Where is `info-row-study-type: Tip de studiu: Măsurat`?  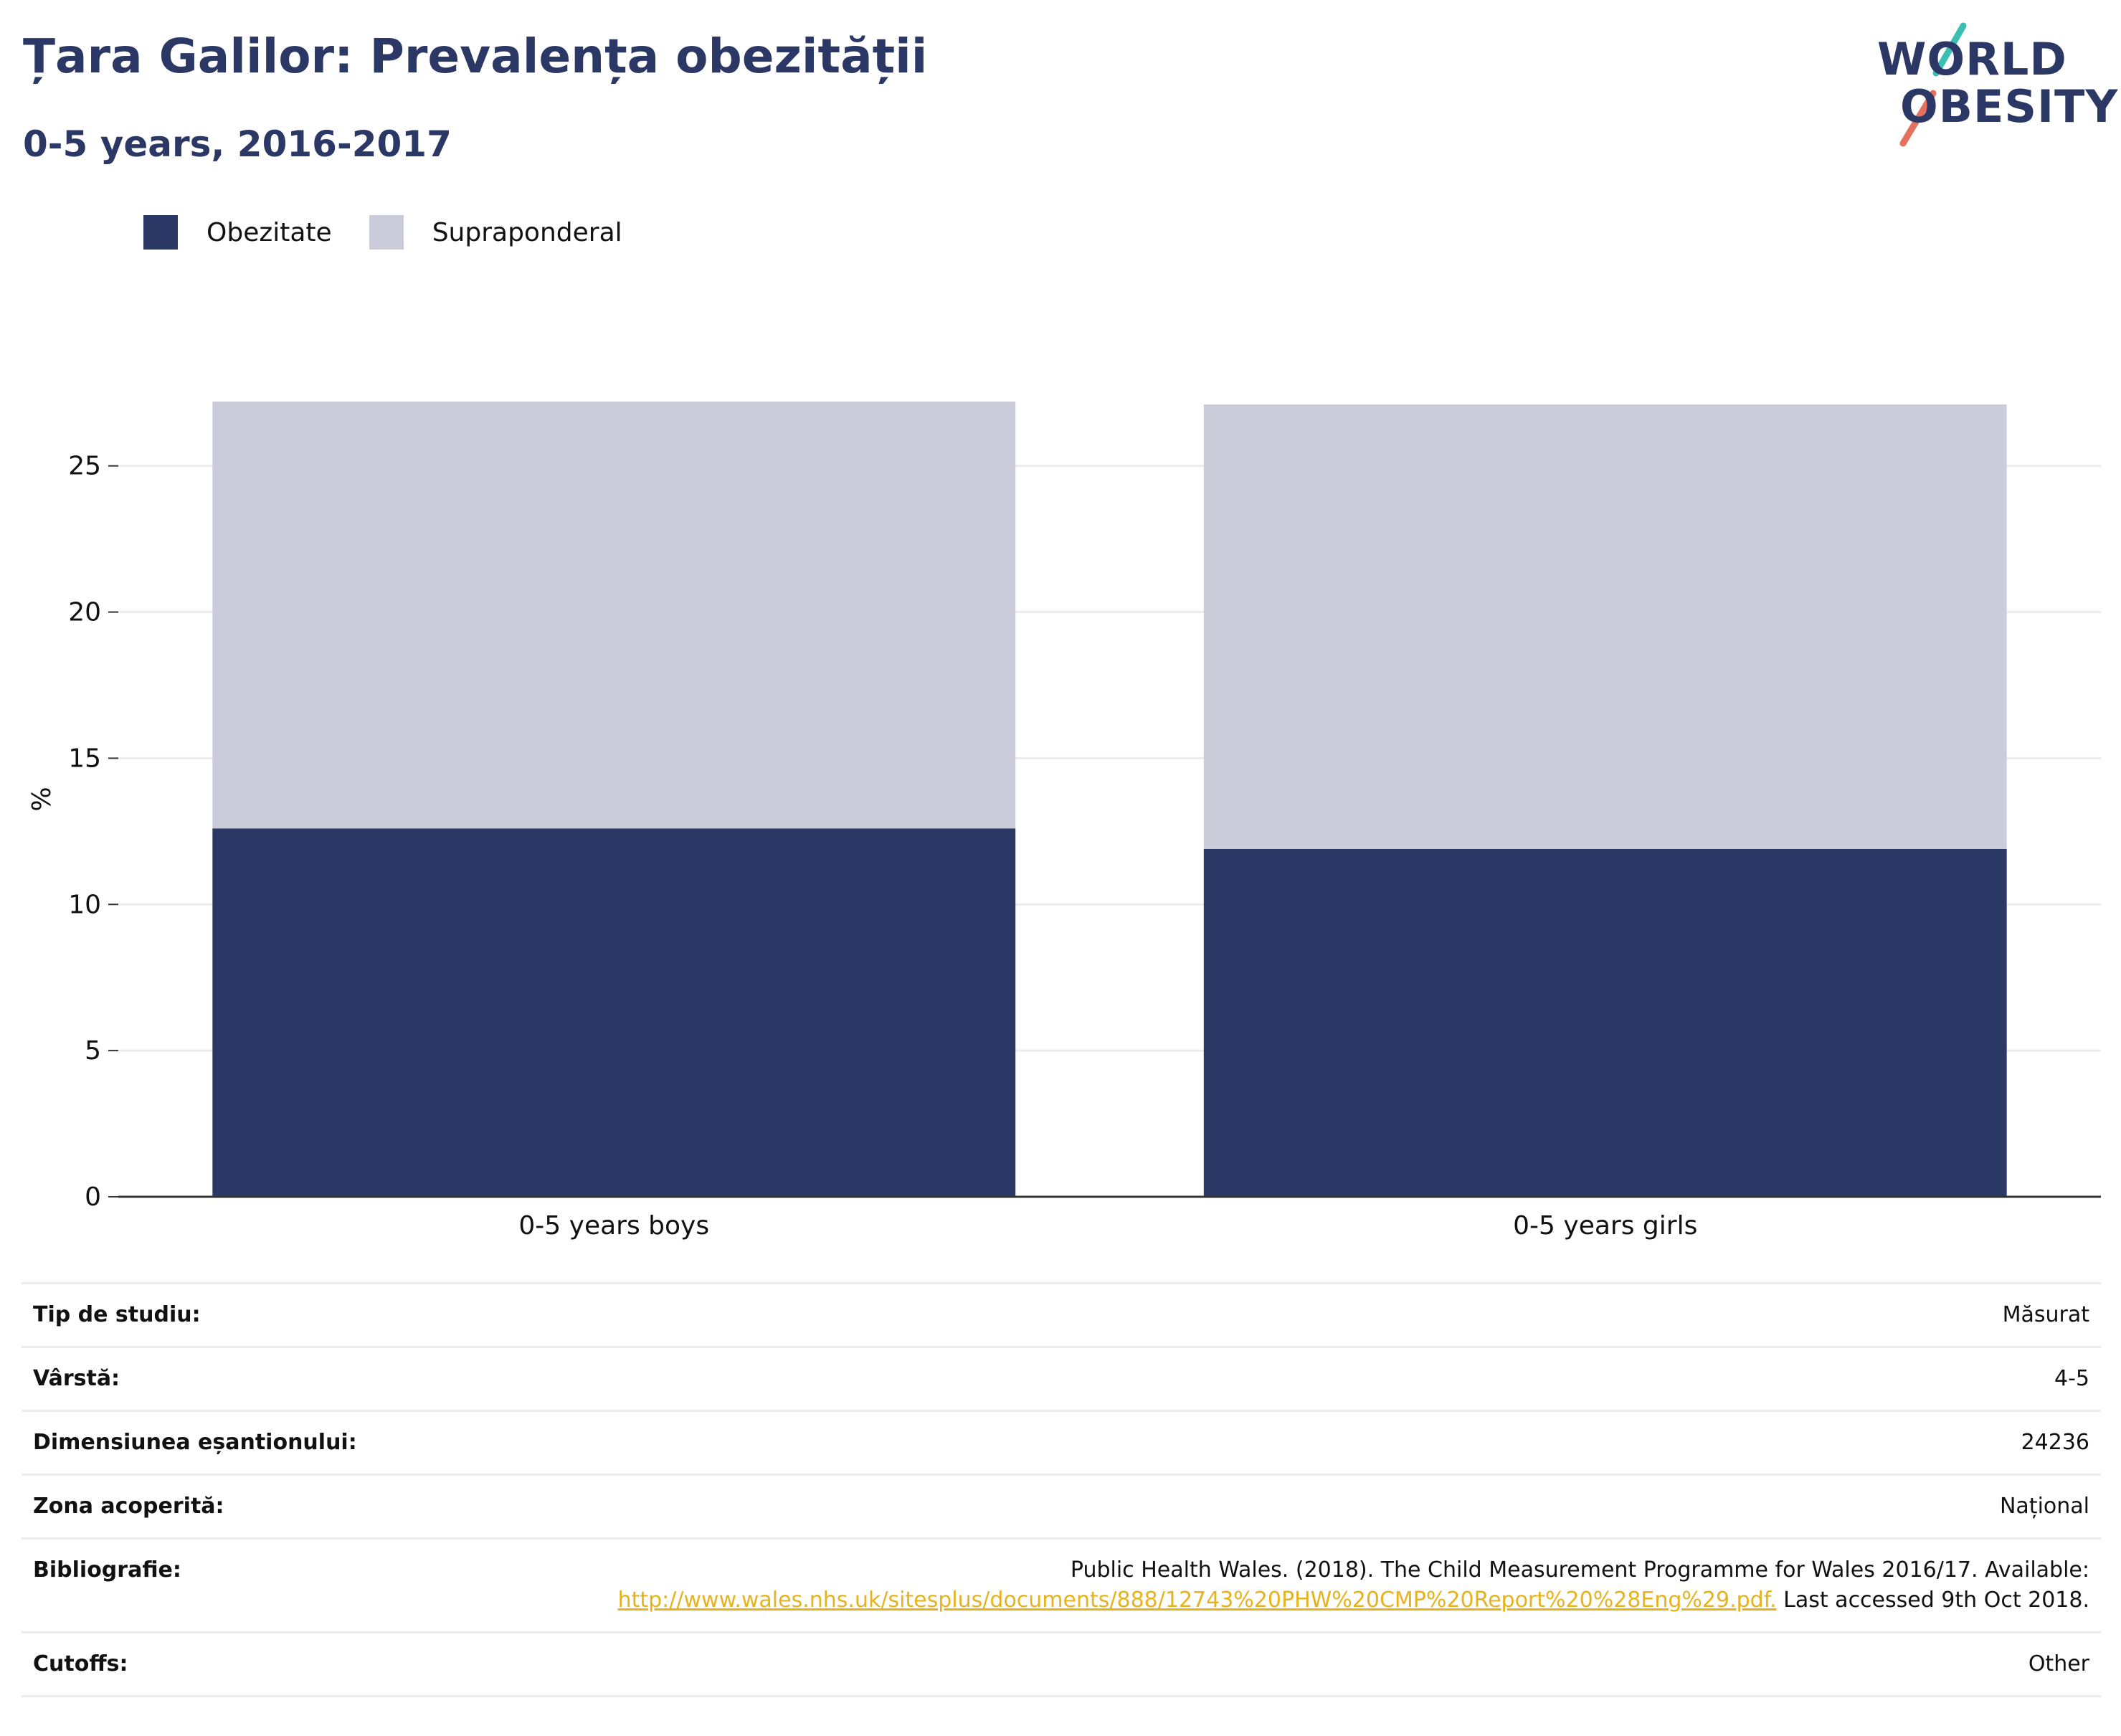 info-row-study-type: Tip de studiu: Măsurat is located at coordinates (1061, 1315).